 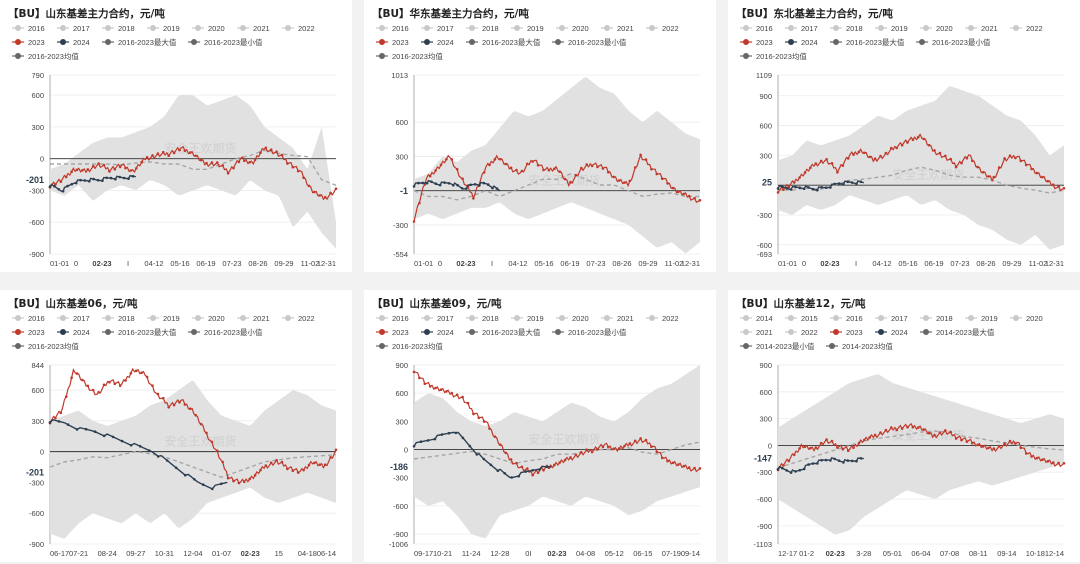 What do you see at coordinates (863, 553) in the screenshot?
I see `x-tick-label: 3-28` at bounding box center [863, 553].